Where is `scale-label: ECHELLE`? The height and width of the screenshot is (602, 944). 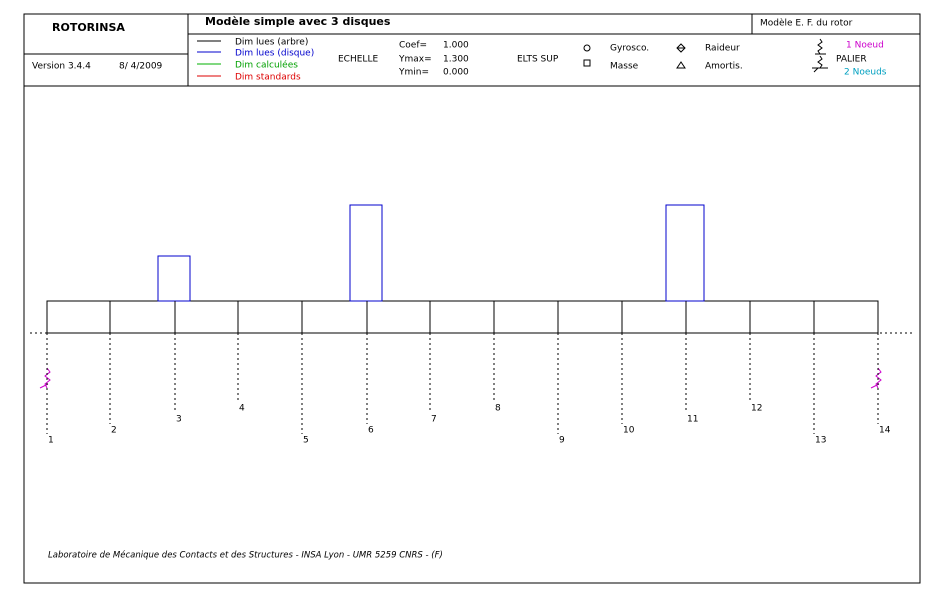 scale-label: ECHELLE is located at coordinates (358, 60).